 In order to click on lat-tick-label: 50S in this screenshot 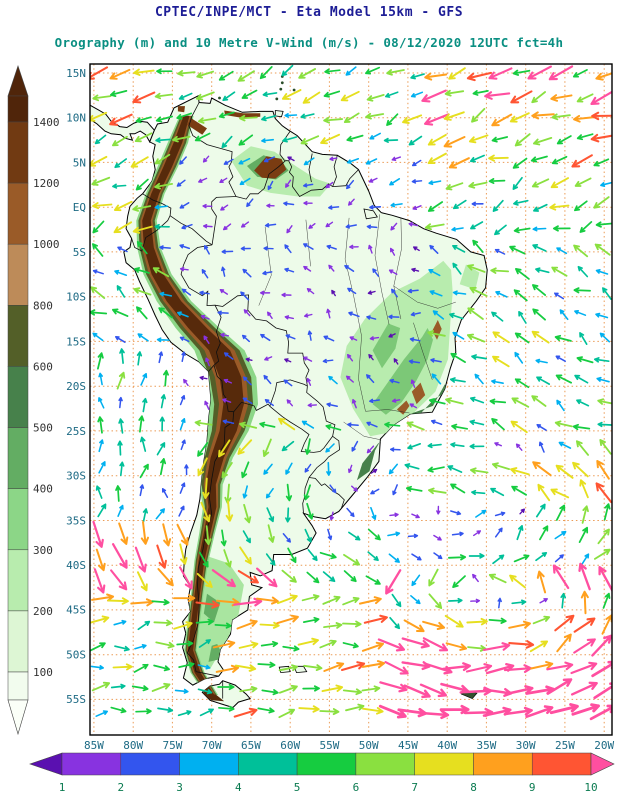, I will do `click(76, 655)`.